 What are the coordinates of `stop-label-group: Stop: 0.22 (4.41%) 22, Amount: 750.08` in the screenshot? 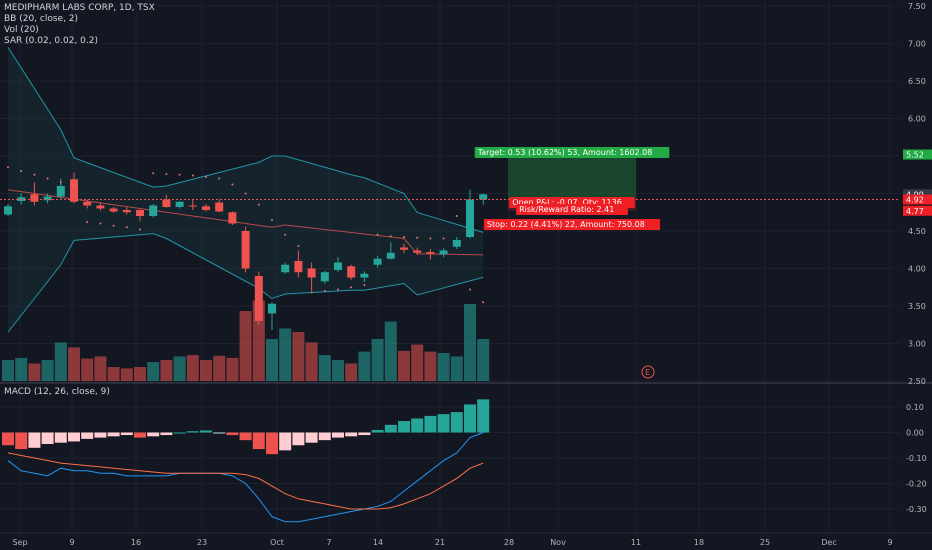 It's located at (572, 224).